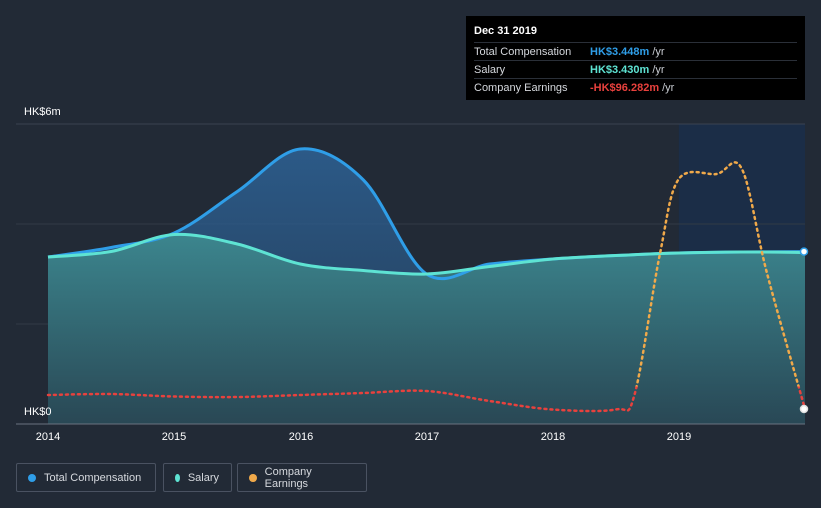  Describe the element at coordinates (625, 87) in the screenshot. I see `tooltip-value: -HK$96.282m` at that location.